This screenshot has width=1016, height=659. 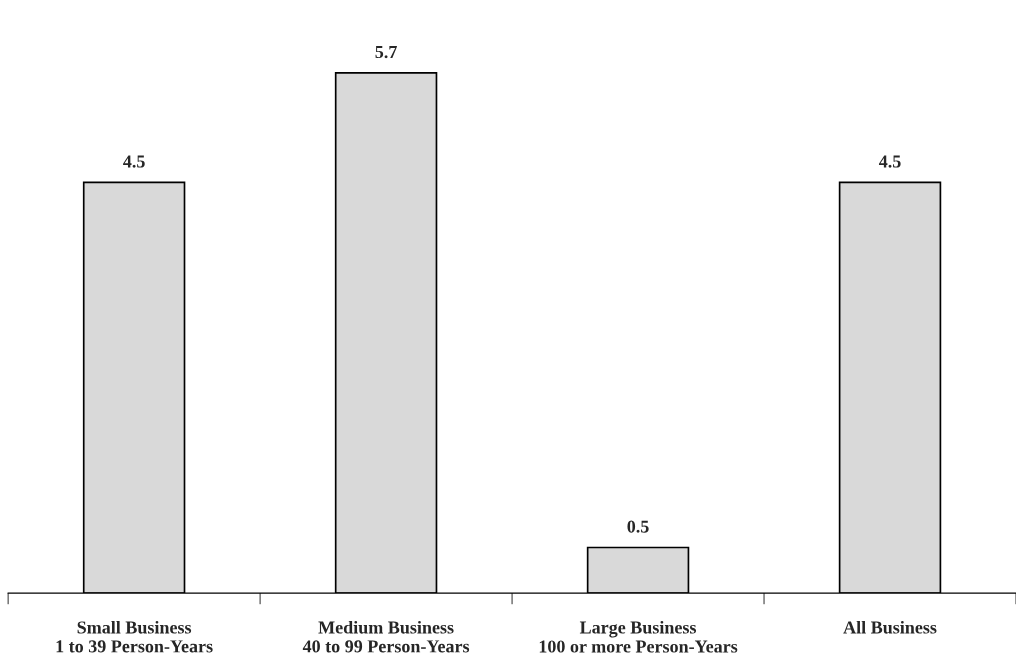 What do you see at coordinates (638, 526) in the screenshot?
I see `data-label: 0.5` at bounding box center [638, 526].